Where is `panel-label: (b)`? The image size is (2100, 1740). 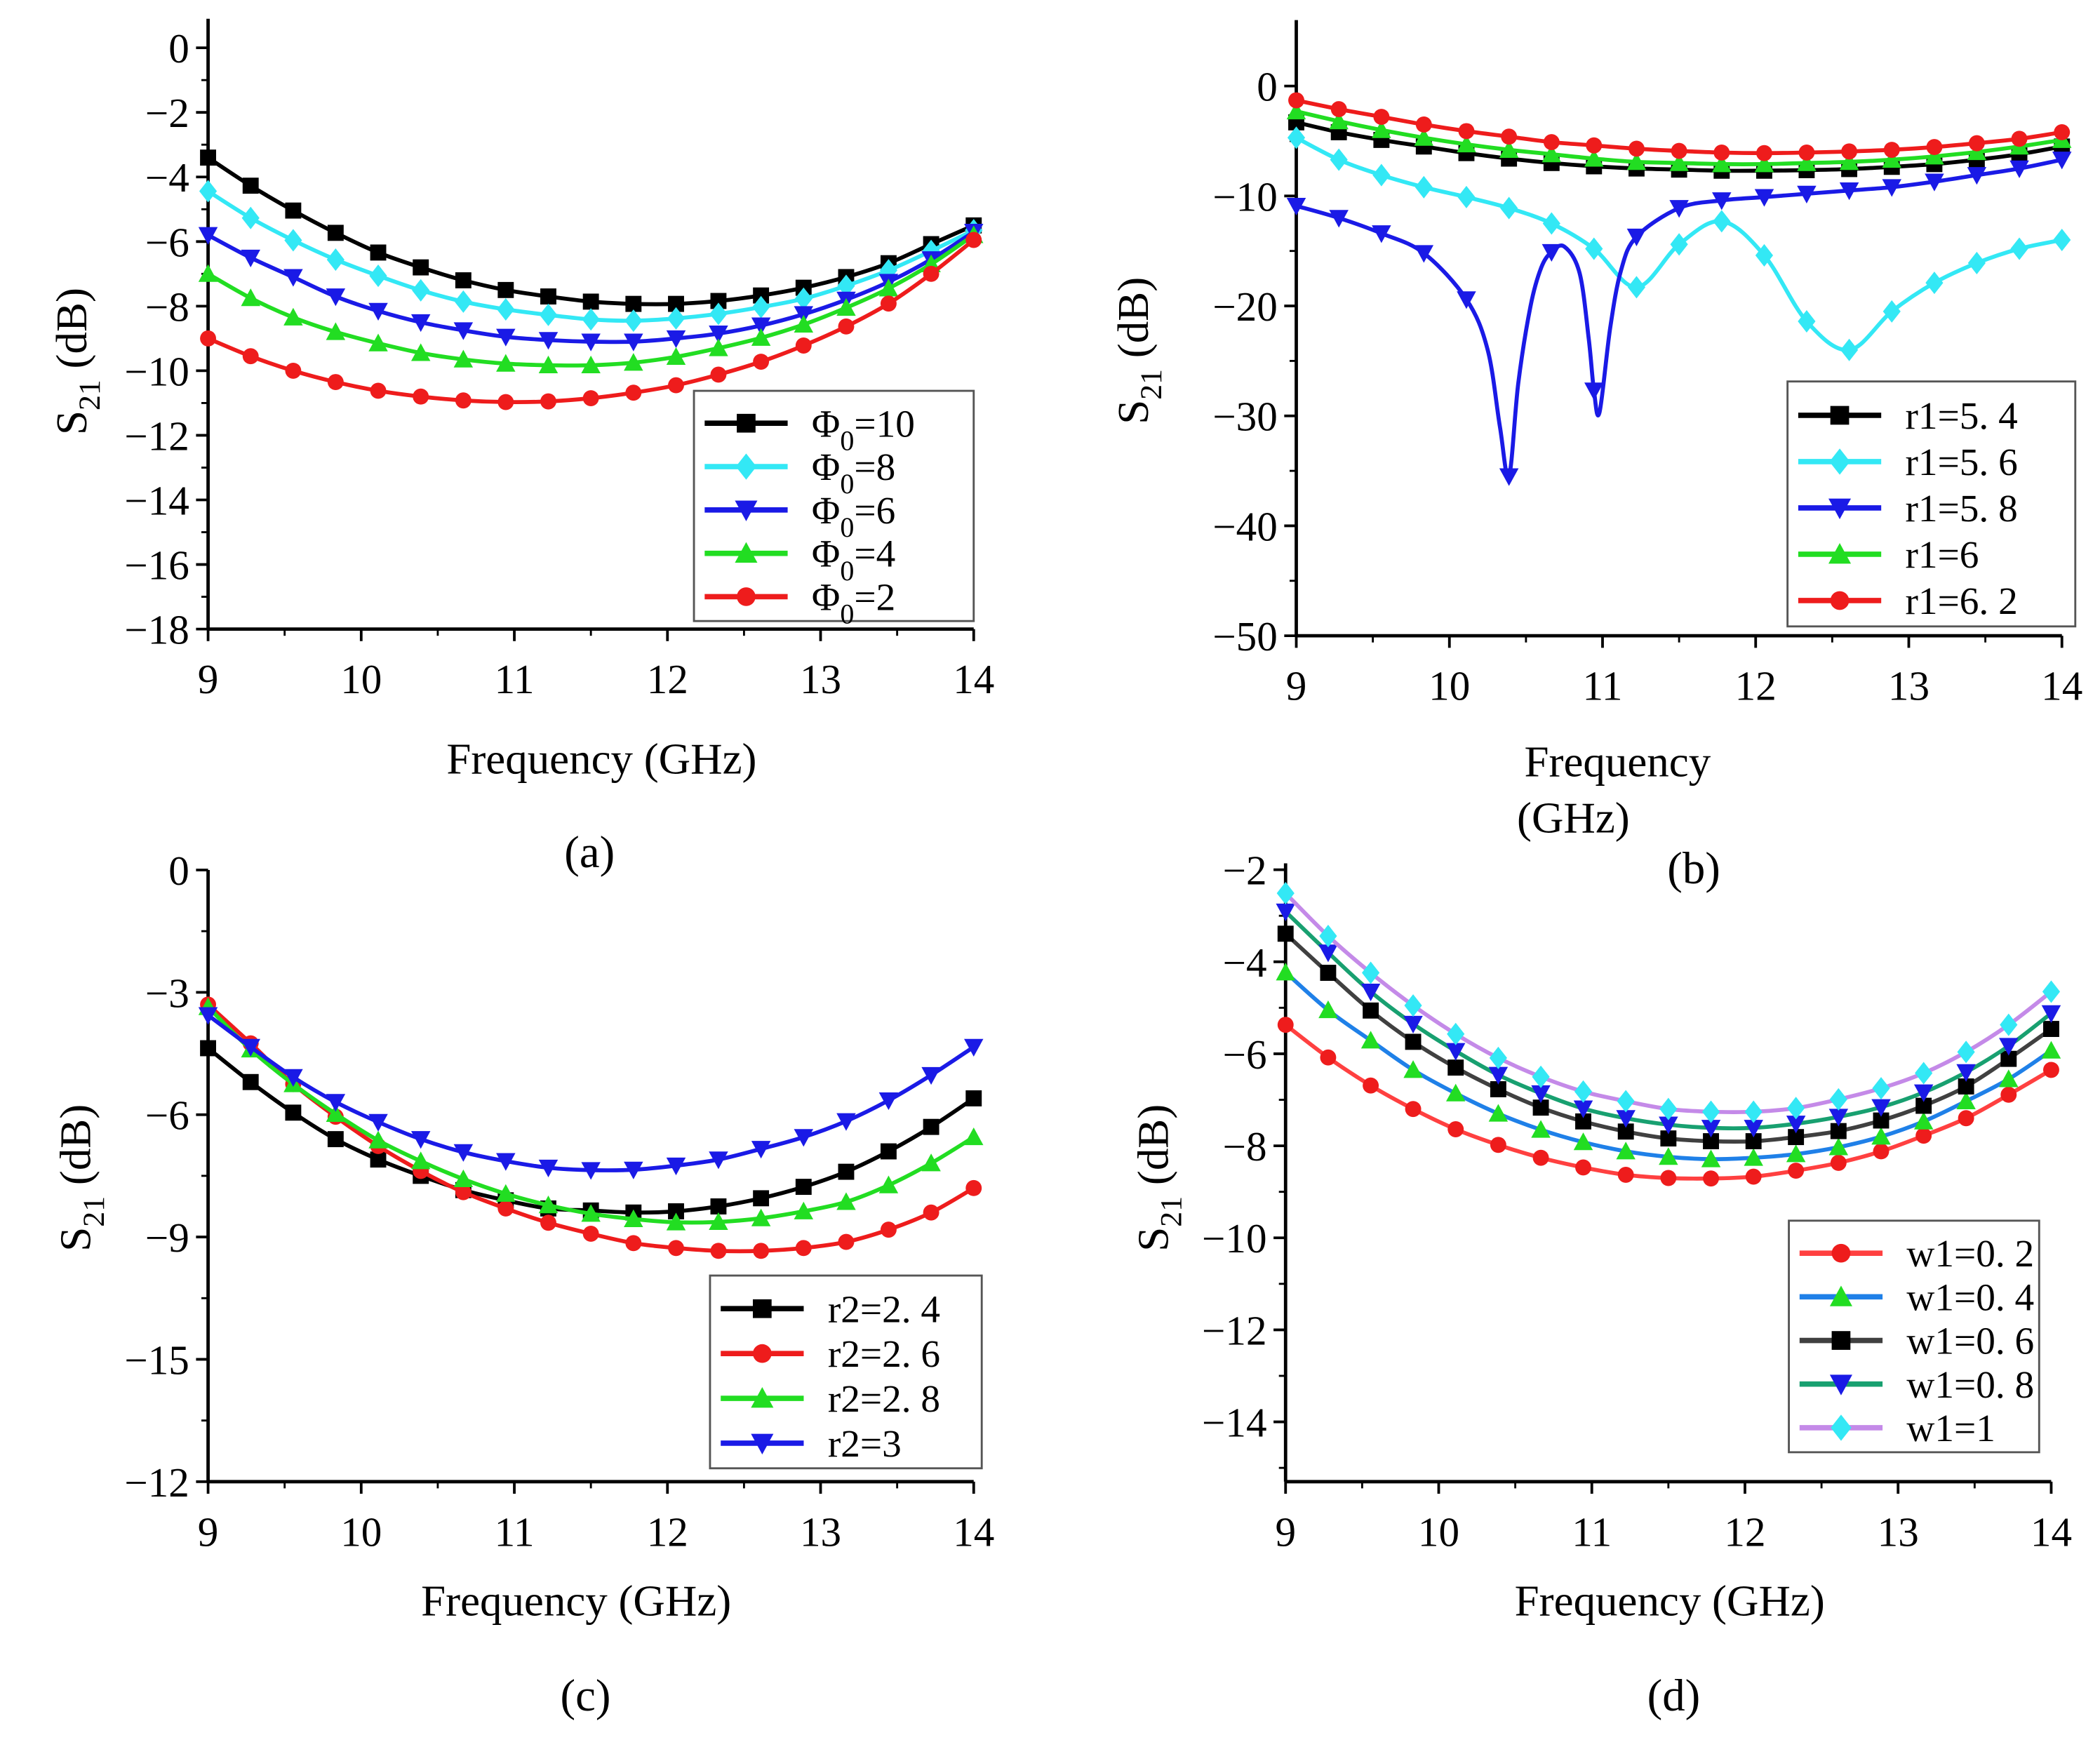 panel-label: (b) is located at coordinates (1693, 868).